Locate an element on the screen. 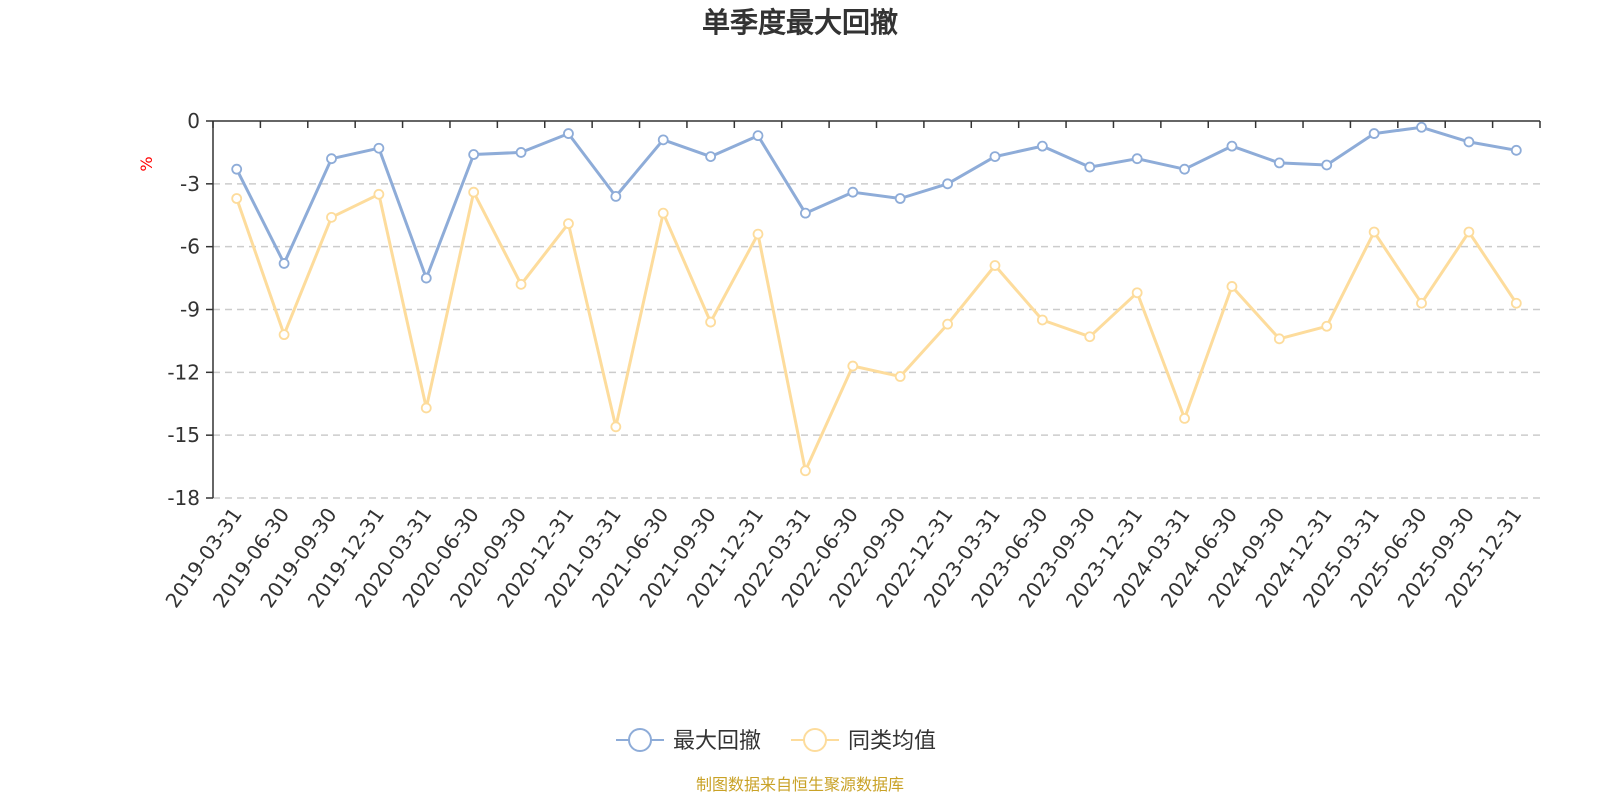 The width and height of the screenshot is (1600, 800). y-tick-label: -3 is located at coordinates (190, 184).